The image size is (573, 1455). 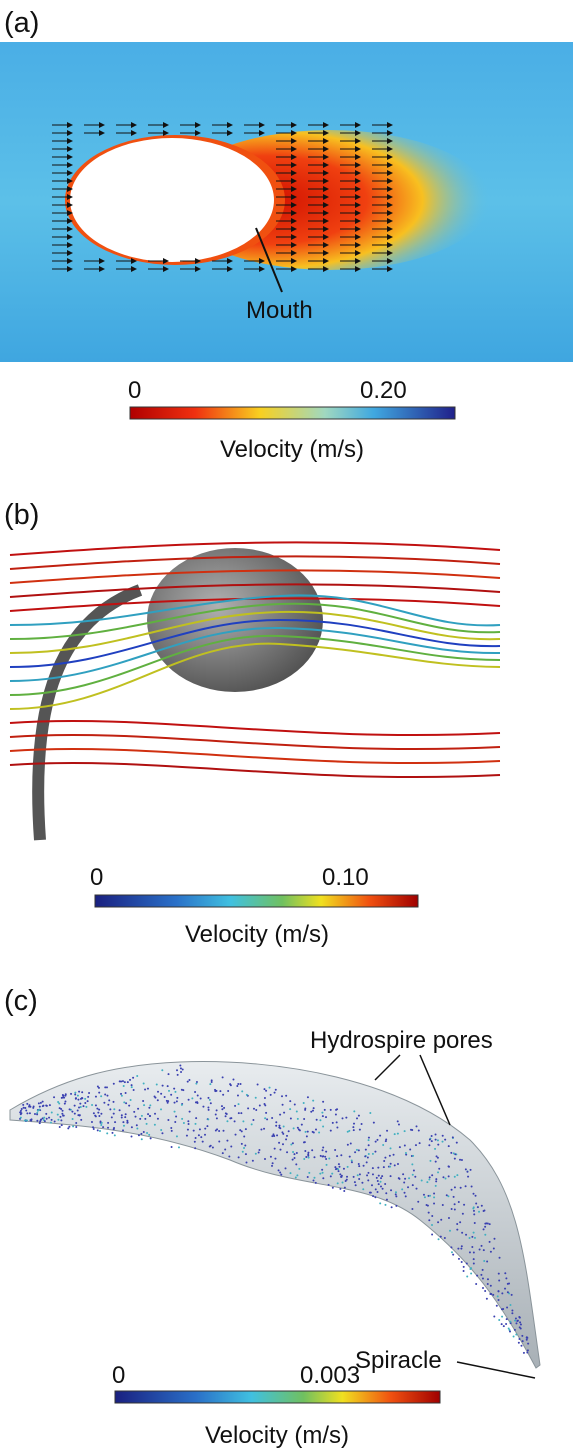 I want to click on colorbar-max: 0.003, so click(x=330, y=1375).